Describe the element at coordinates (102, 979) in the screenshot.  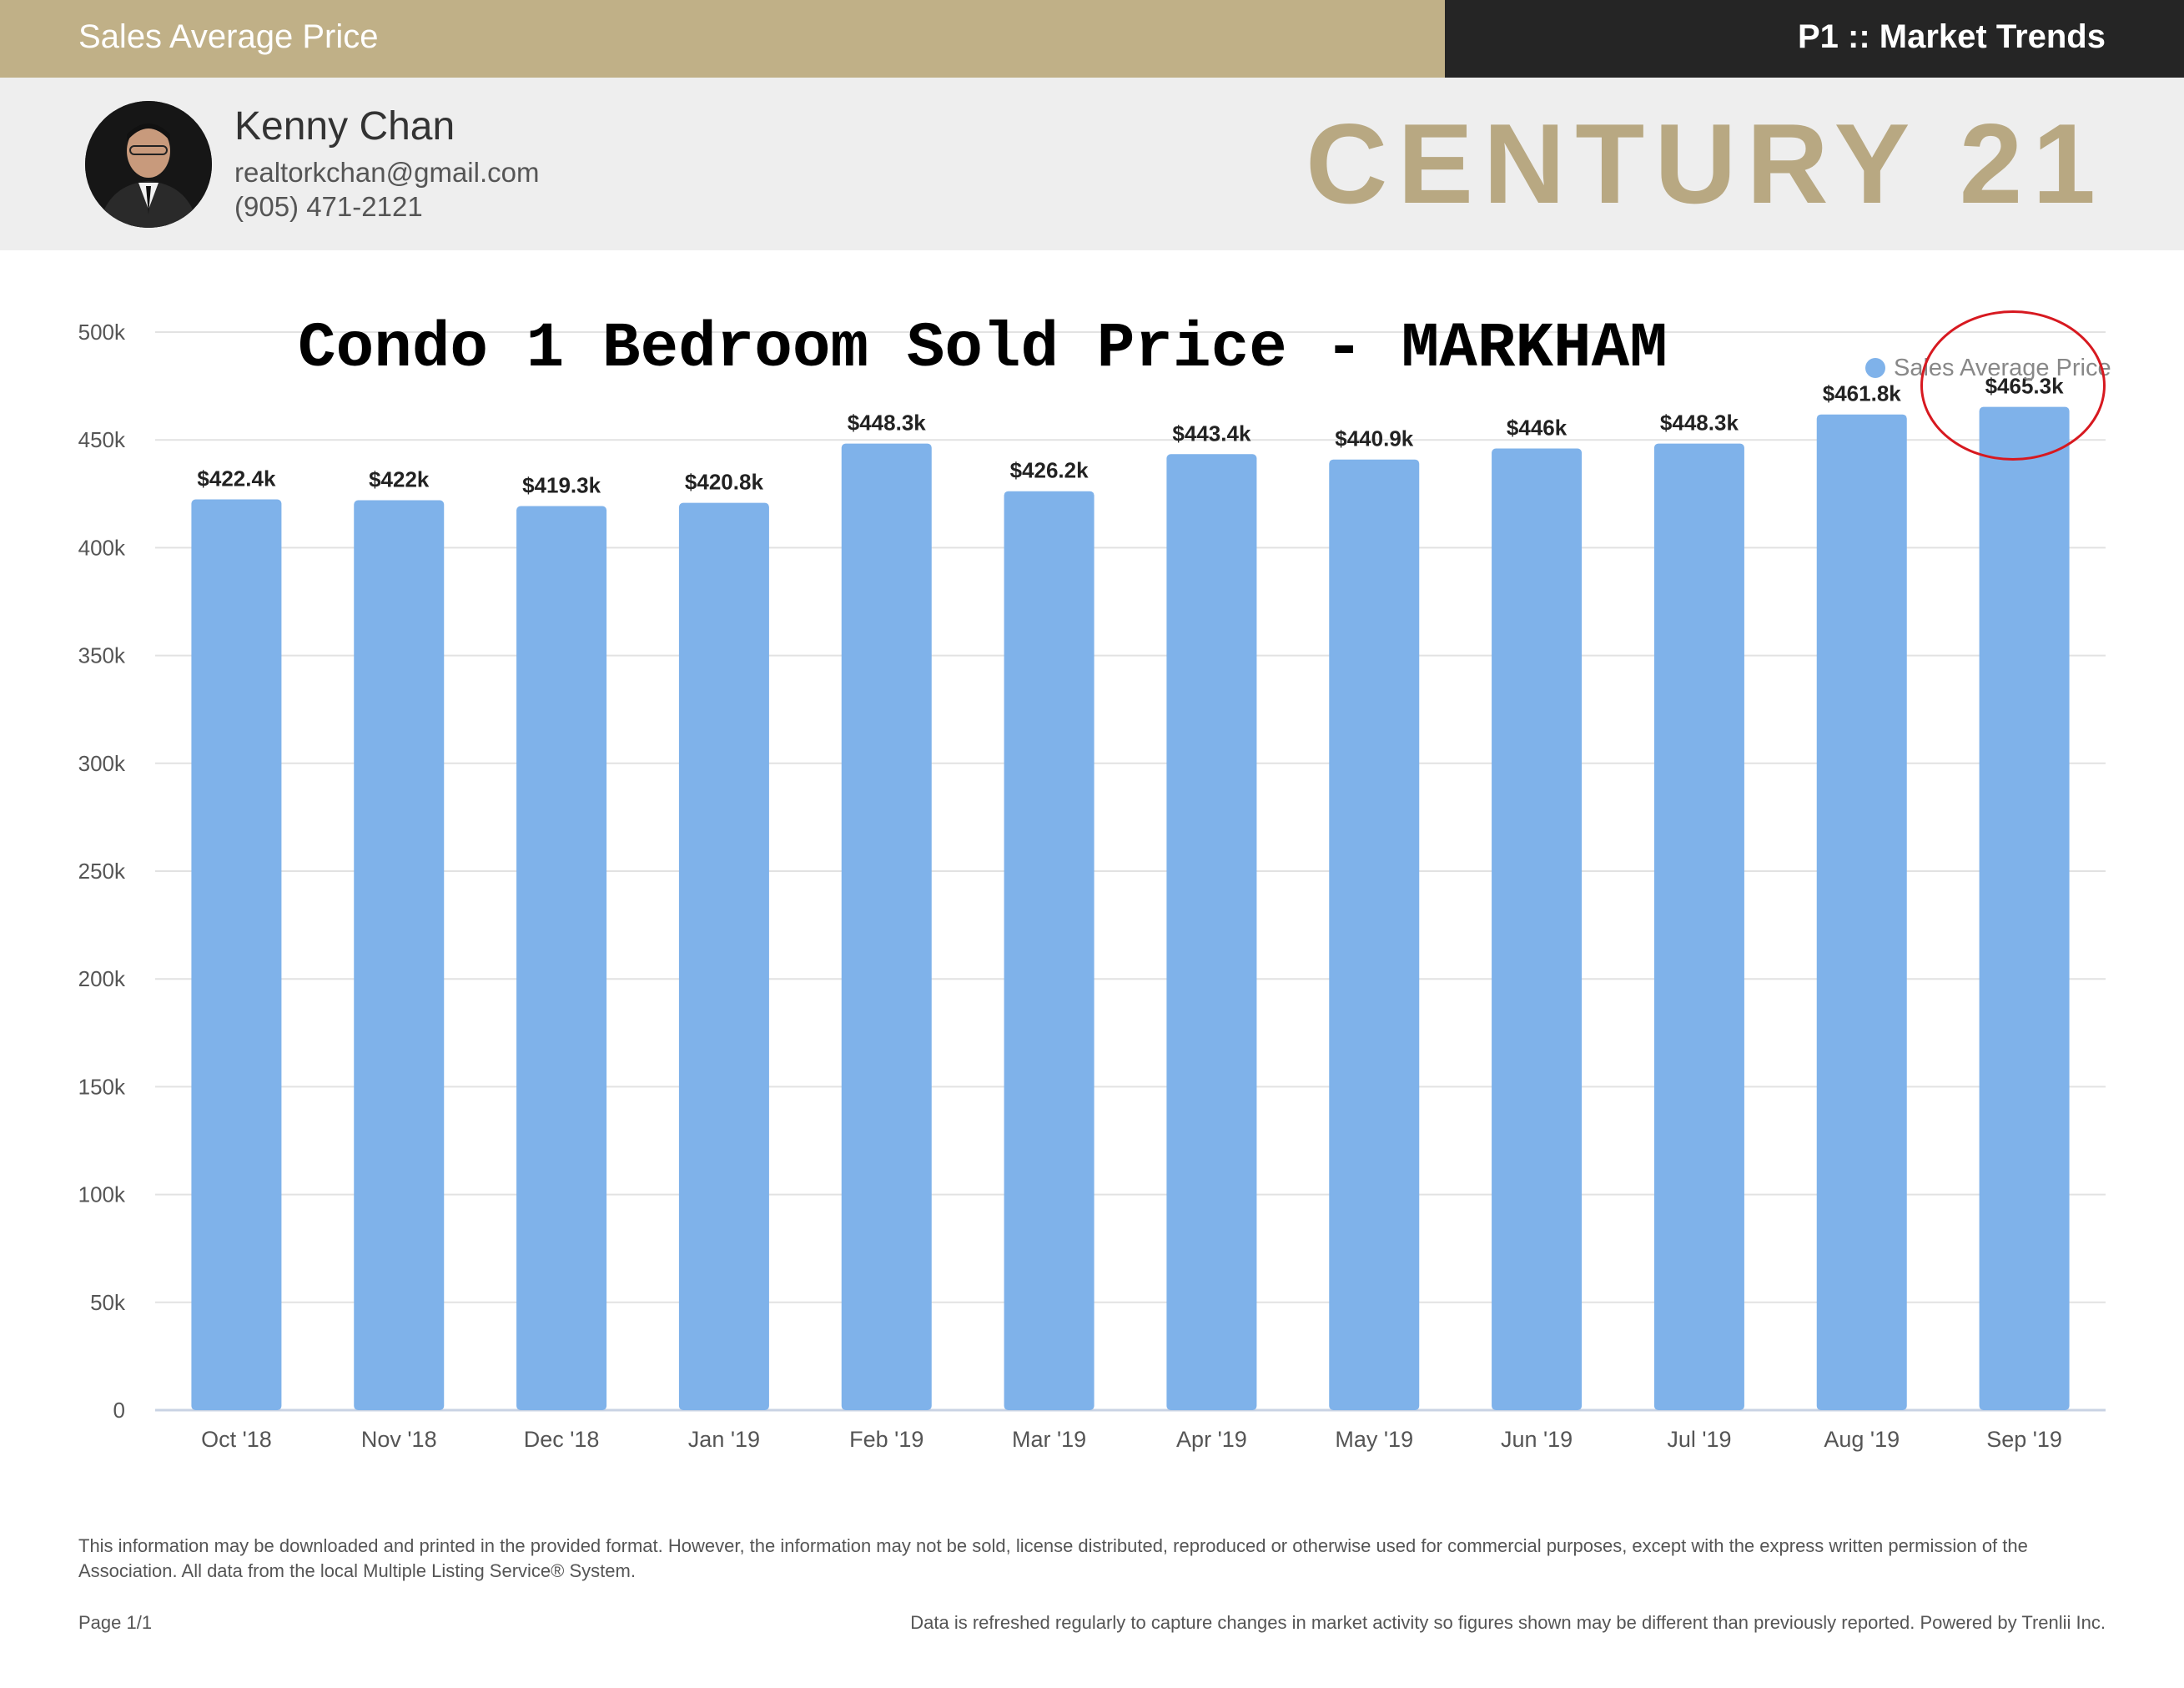
I see `y-tick-label: 200k` at that location.